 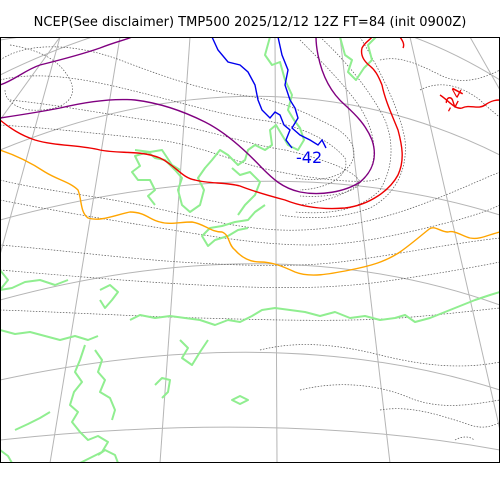 What do you see at coordinates (252, 93) in the screenshot?
I see `contour-minus-42-north` at bounding box center [252, 93].